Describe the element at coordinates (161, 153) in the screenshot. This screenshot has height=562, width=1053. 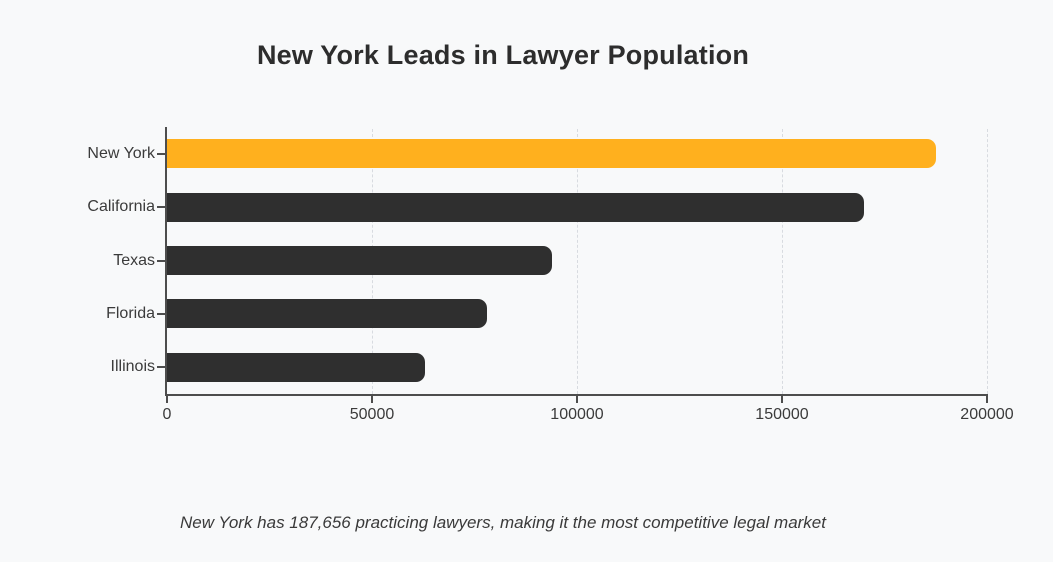
I see `y-tick-new-york` at that location.